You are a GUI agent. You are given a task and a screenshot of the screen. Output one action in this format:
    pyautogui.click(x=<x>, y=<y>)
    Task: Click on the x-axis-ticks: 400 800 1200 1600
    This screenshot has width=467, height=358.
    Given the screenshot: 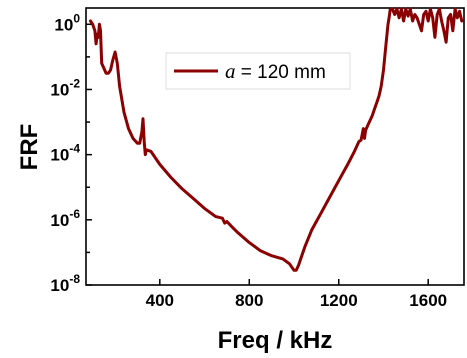 What is the action you would take?
    pyautogui.click(x=296, y=294)
    